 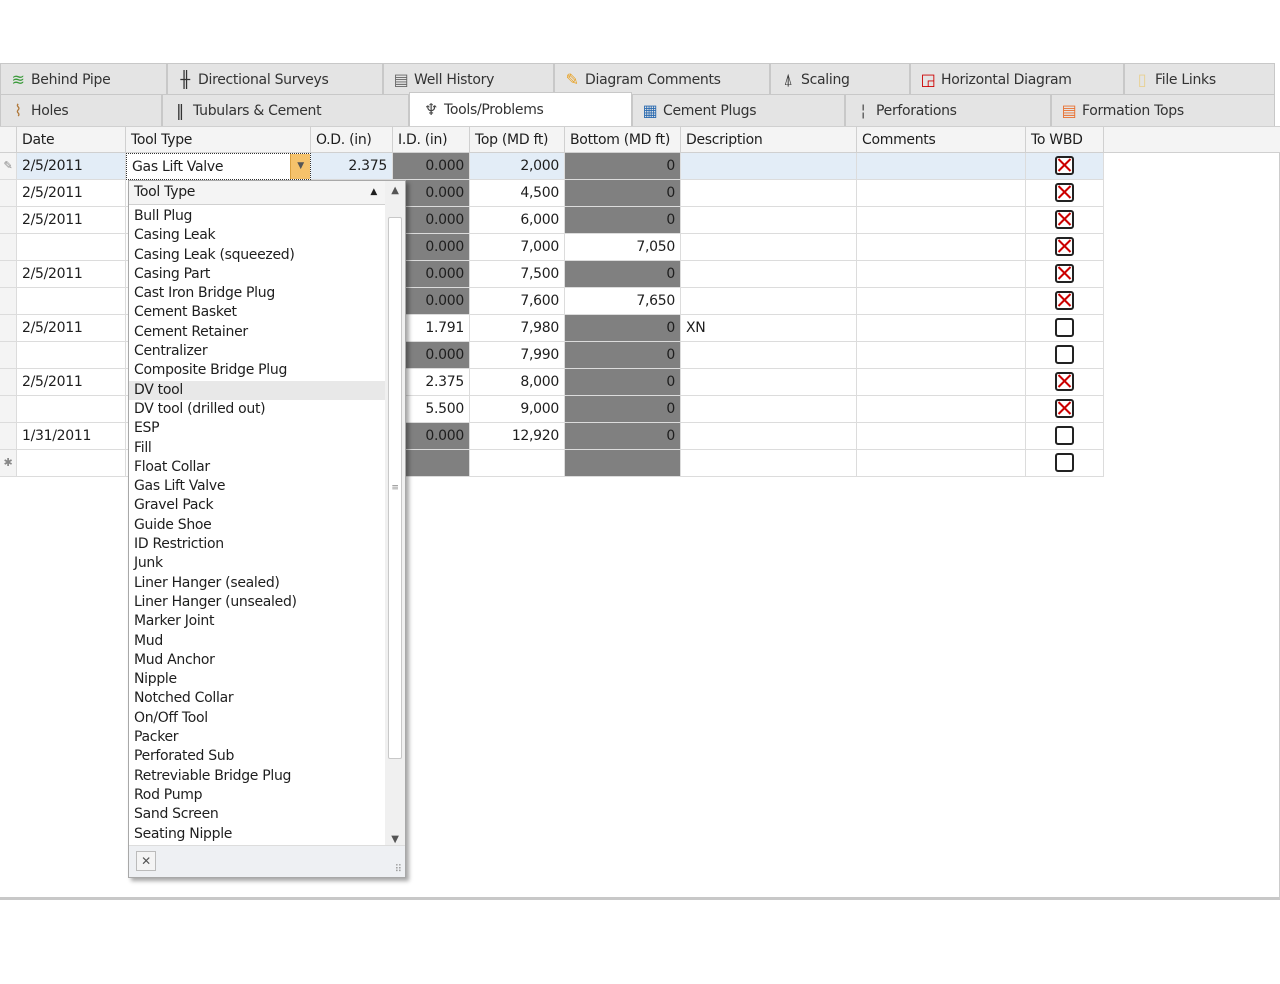 What do you see at coordinates (211, 370) in the screenshot?
I see `dropdown-option: Composite Bridge Plug` at bounding box center [211, 370].